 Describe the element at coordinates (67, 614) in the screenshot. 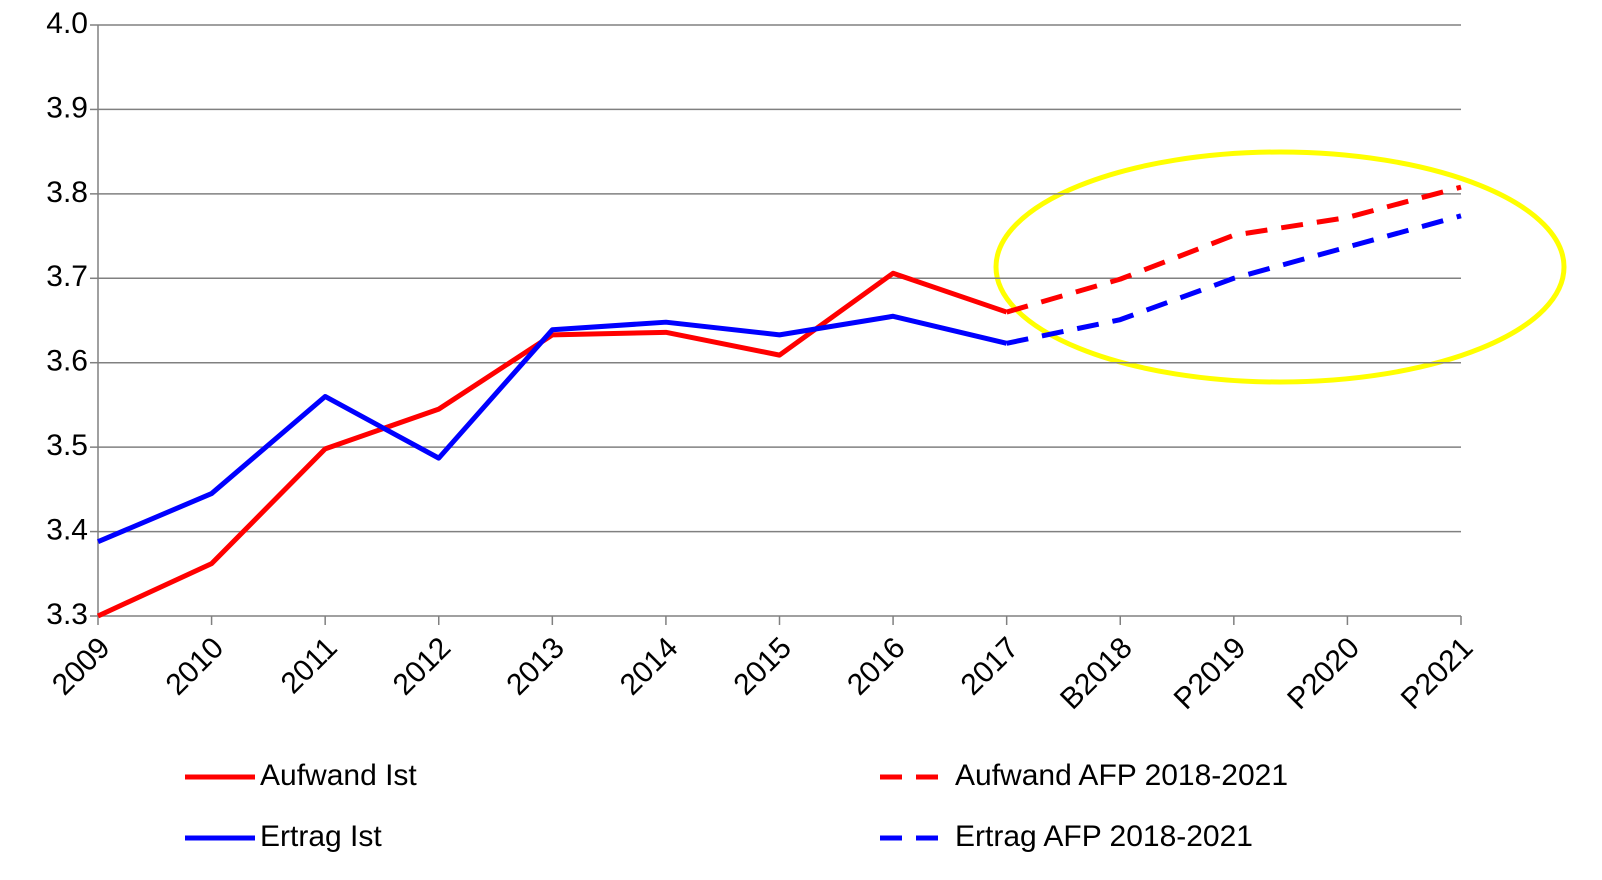

I see `y-tick-label: 3.3` at that location.